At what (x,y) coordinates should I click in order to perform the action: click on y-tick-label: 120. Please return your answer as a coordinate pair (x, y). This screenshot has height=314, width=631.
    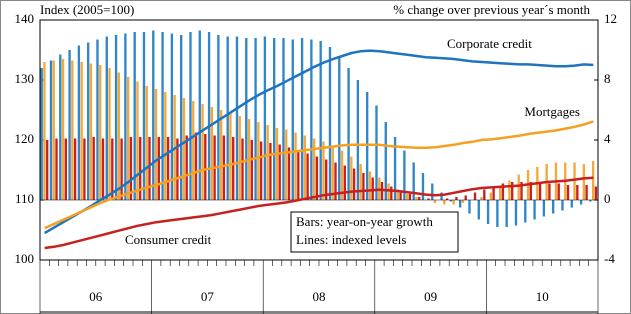
    Looking at the image, I should click on (25, 138).